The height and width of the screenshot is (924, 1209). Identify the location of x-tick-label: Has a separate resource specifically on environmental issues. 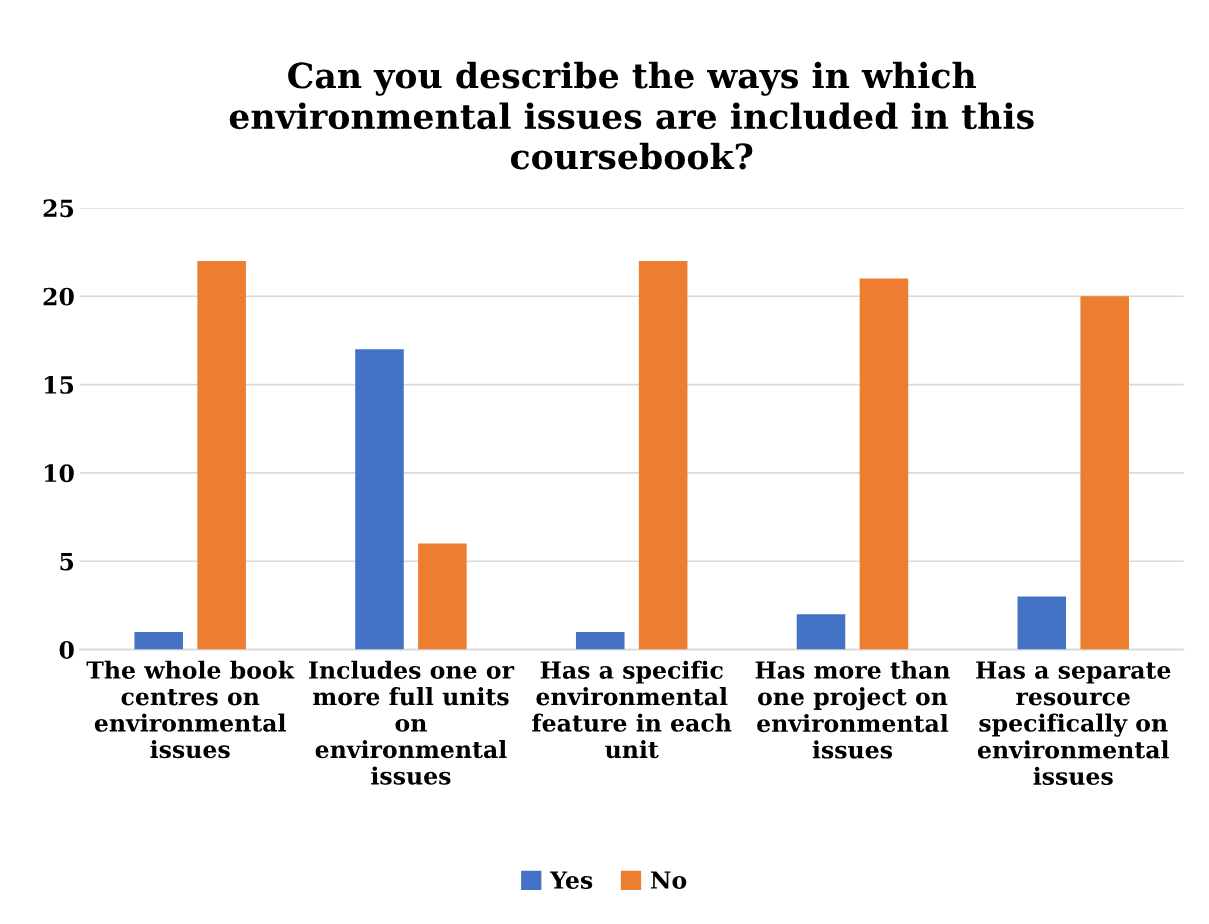
(1073, 723).